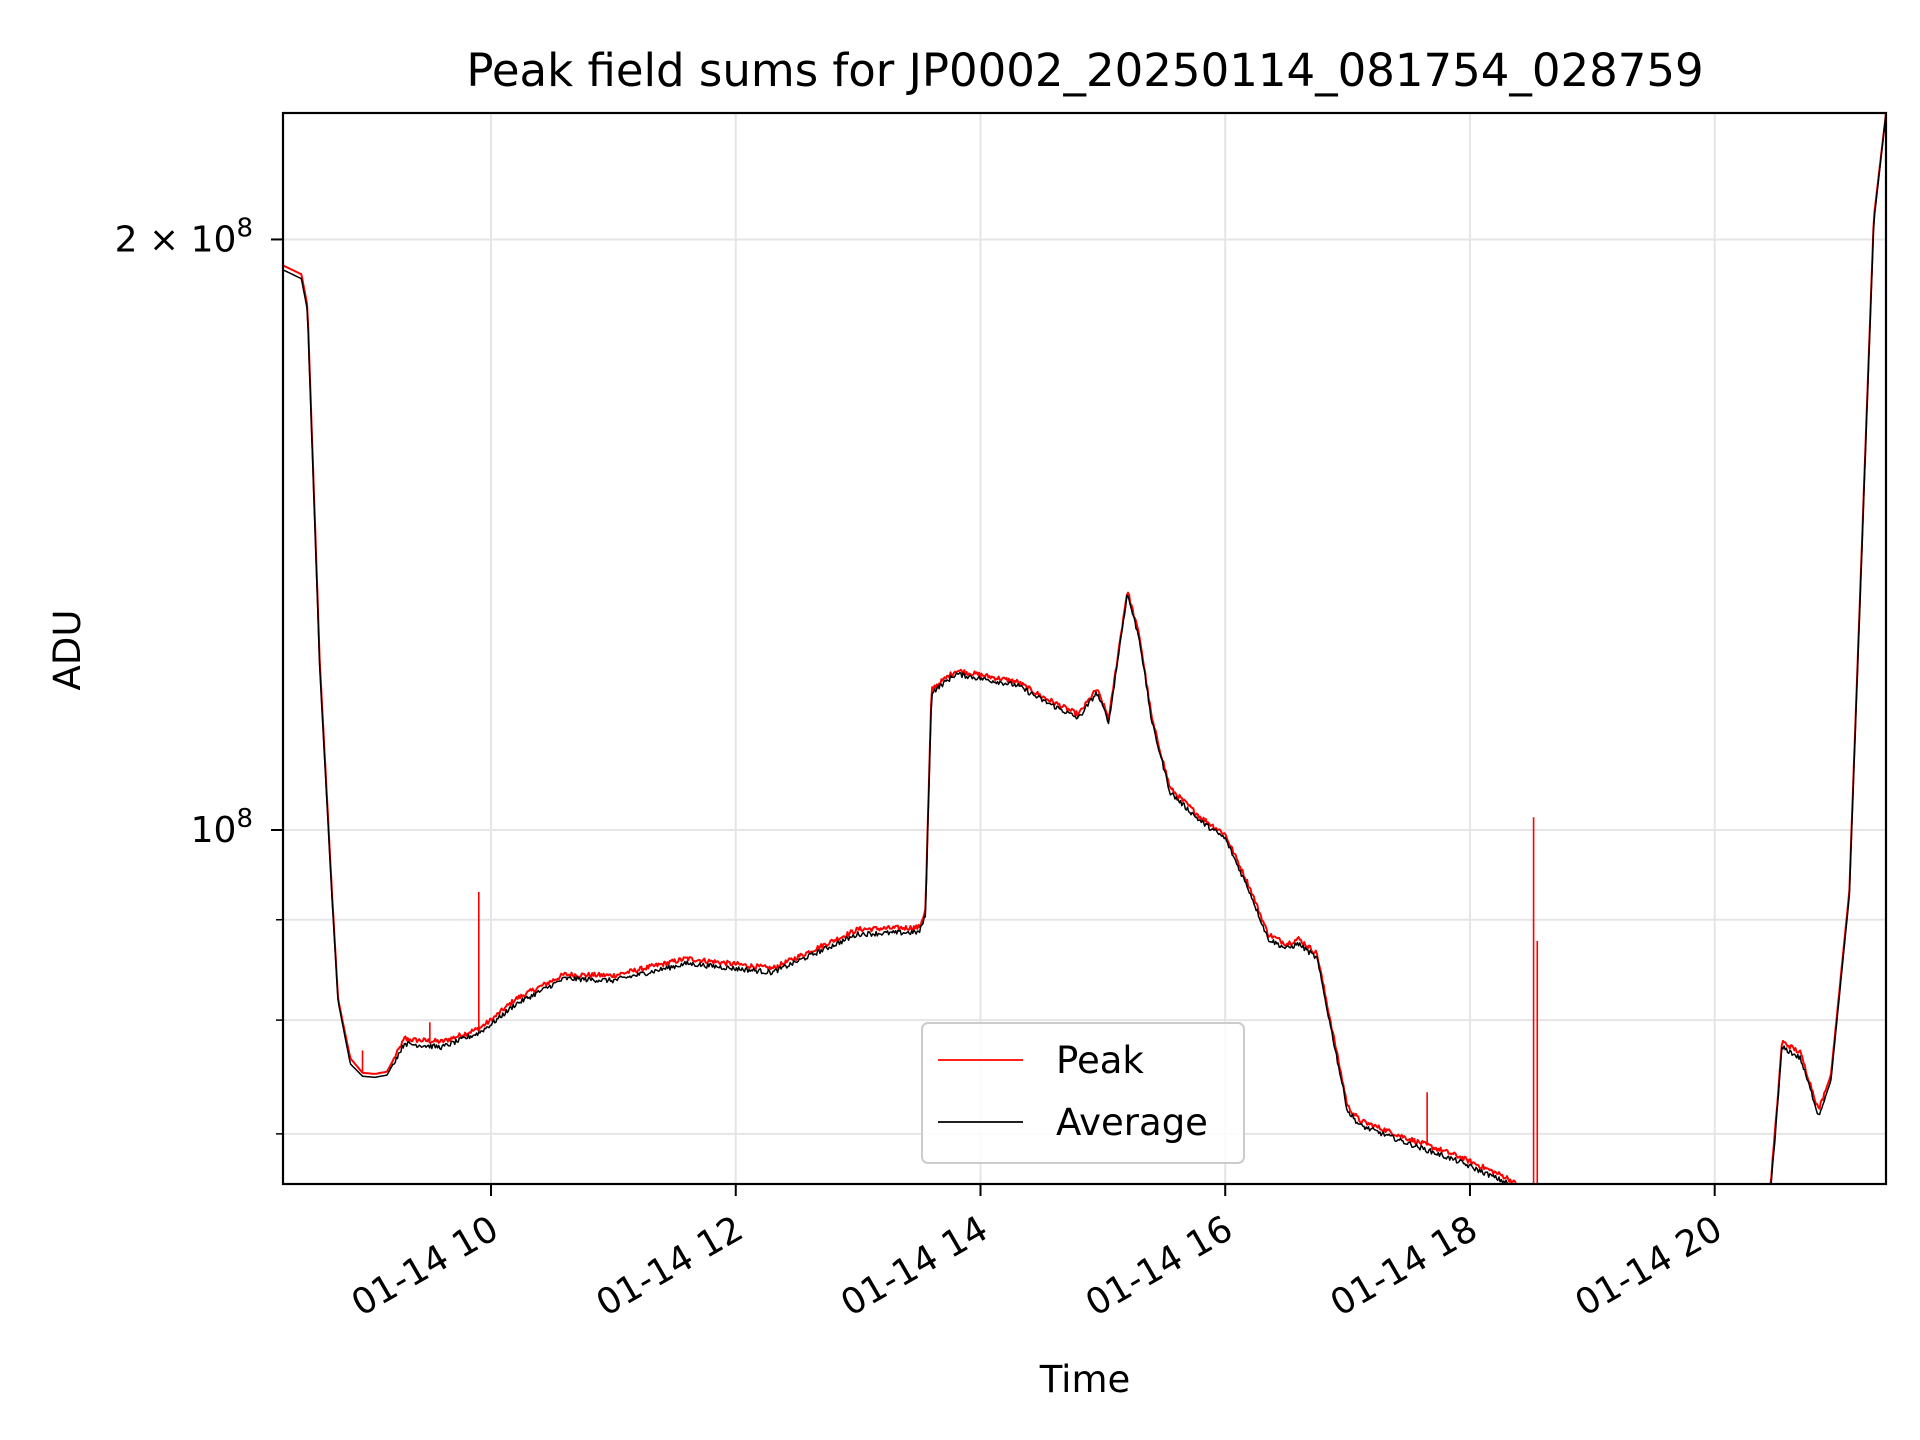 This screenshot has height=1440, width=1920. I want to click on y-tick-label-1: 2 × 108, so click(184, 236).